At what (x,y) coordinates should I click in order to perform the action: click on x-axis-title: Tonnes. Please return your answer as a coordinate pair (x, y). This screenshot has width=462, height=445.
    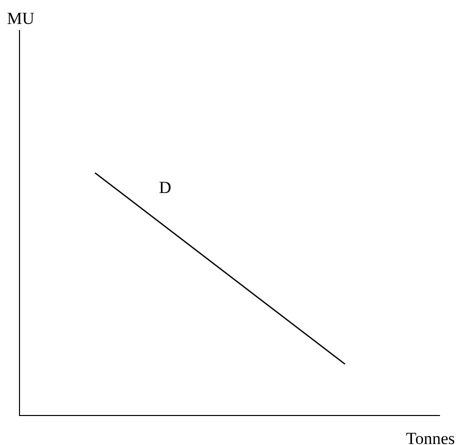
    Looking at the image, I should click on (430, 437).